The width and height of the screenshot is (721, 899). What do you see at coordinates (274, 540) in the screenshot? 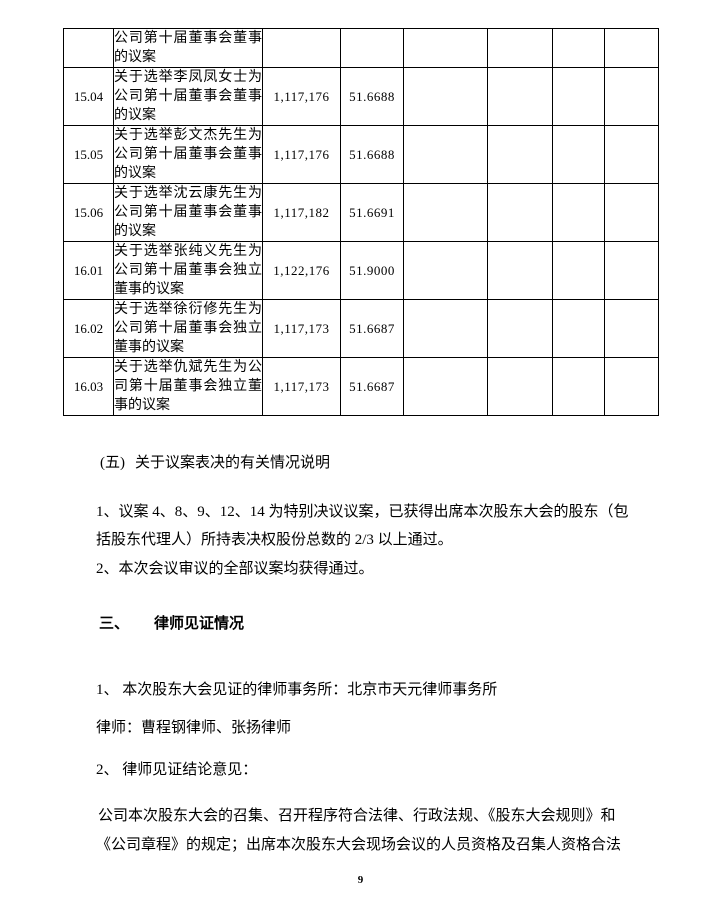
I see `voting-note-1-line-2: 括股东代理人）所持表决权股份总数的 2/3 以上通过。` at bounding box center [274, 540].